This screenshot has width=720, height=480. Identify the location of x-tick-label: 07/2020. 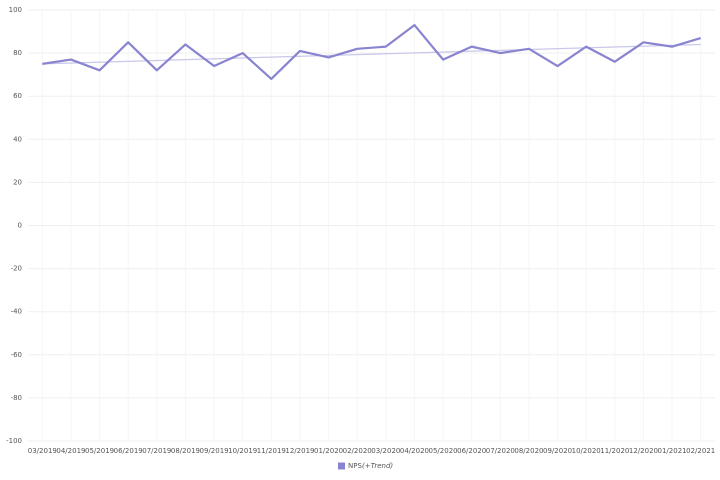
(500, 451).